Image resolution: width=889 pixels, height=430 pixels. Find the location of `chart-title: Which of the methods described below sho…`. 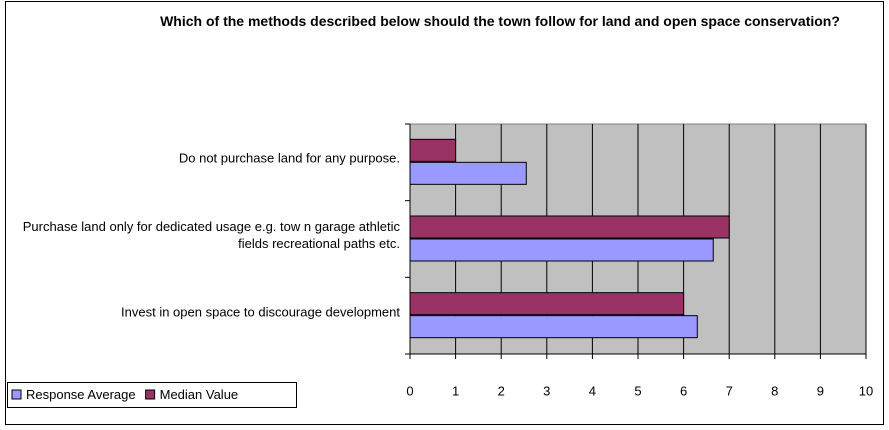

chart-title: Which of the methods described below sho… is located at coordinates (500, 21).